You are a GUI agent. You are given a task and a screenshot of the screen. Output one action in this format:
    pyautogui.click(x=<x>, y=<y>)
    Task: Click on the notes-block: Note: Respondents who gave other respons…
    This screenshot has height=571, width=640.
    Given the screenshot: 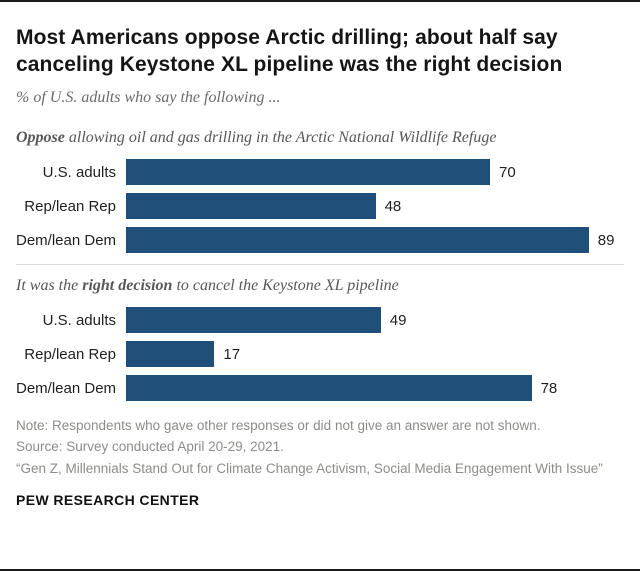 What is the action you would take?
    pyautogui.click(x=320, y=447)
    